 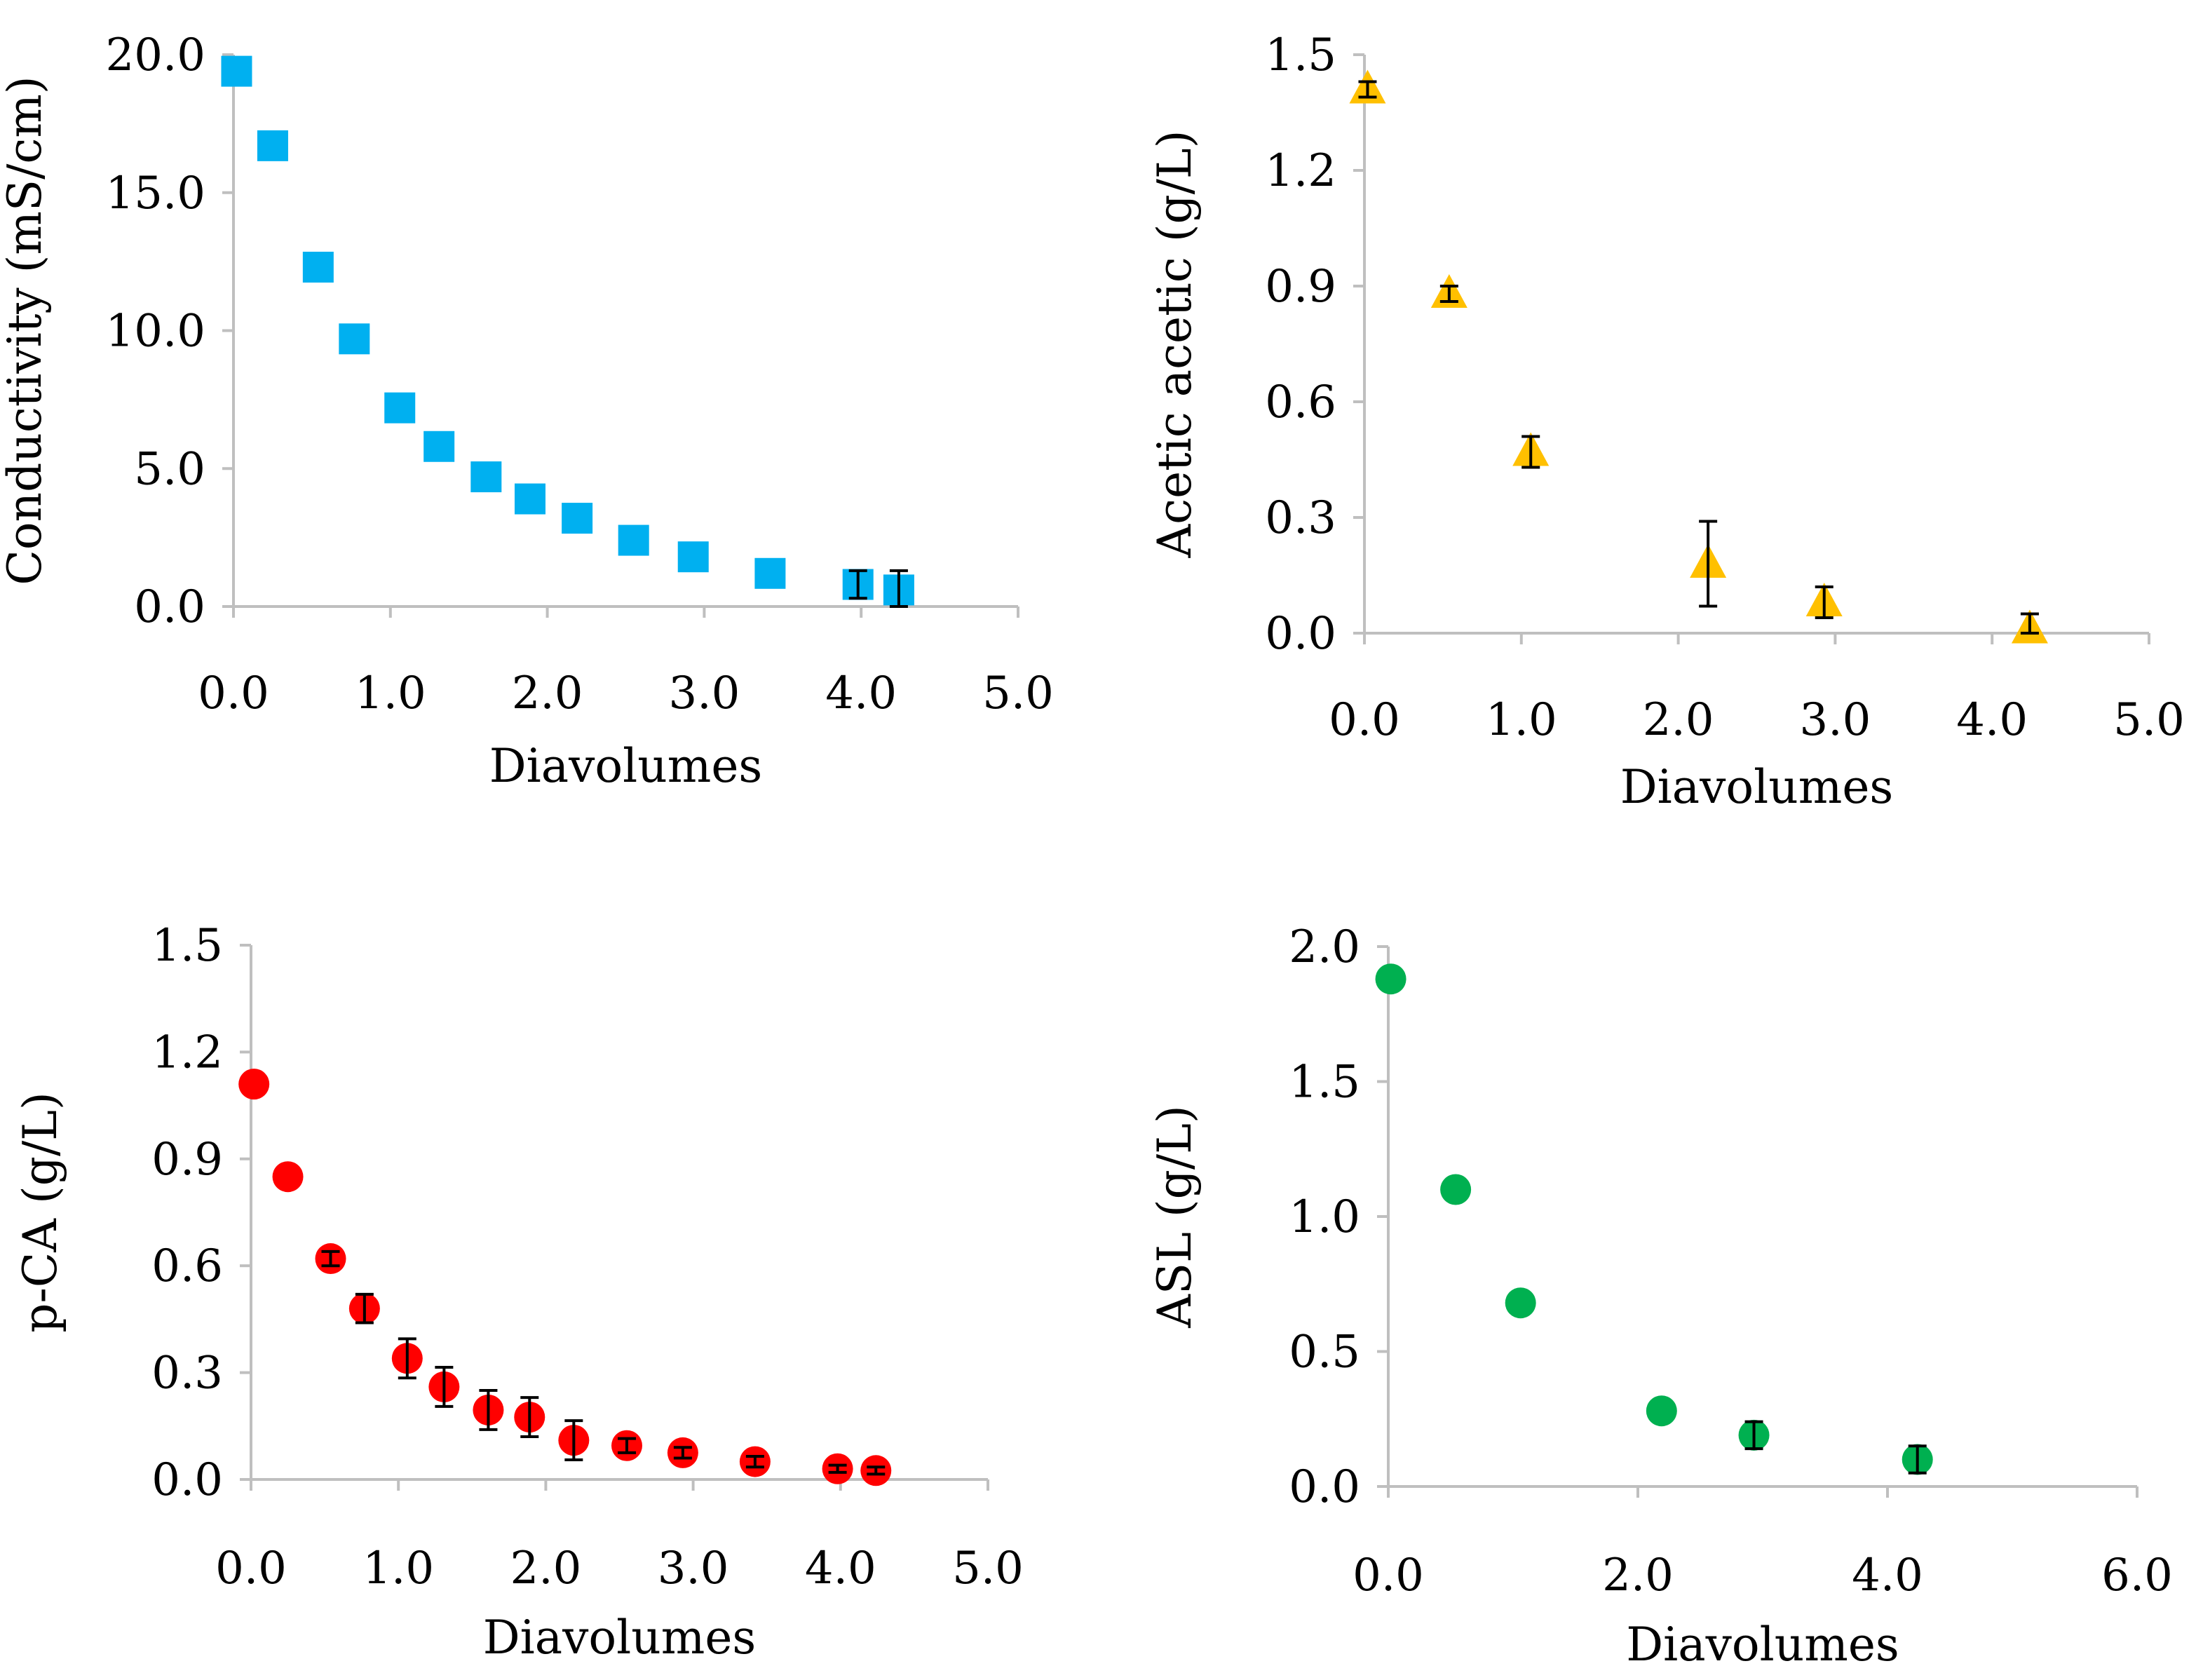 What do you see at coordinates (156, 332) in the screenshot?
I see `y-tick-label: 10.0` at bounding box center [156, 332].